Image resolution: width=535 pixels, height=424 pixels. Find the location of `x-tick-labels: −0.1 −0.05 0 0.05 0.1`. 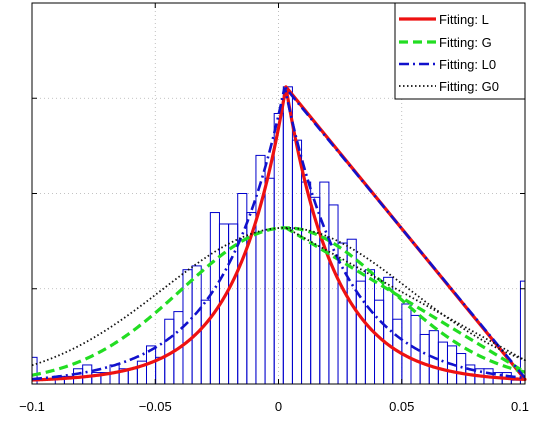

x-tick-labels: −0.1 −0.05 0 0.05 0.1 is located at coordinates (274, 406).